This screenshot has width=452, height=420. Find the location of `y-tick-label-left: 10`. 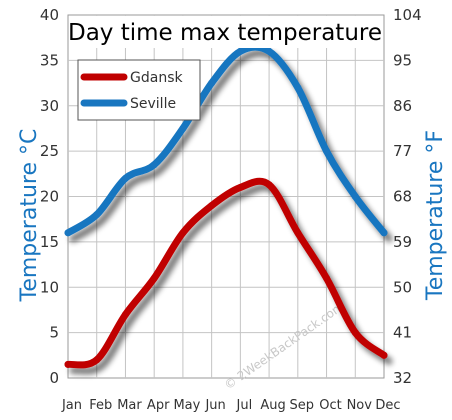

y-tick-label-left: 10 is located at coordinates (49, 287).